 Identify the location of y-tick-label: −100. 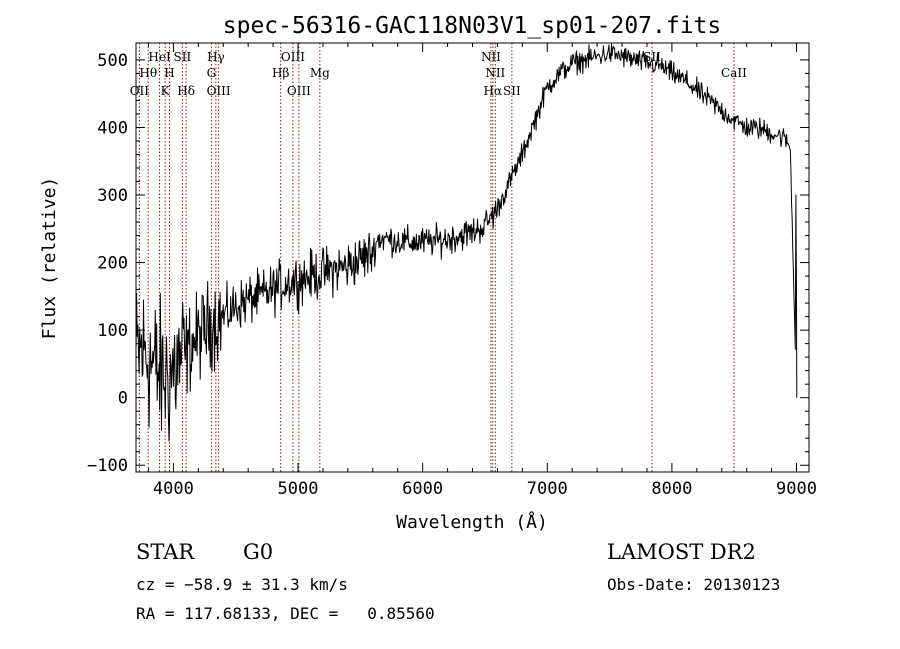
(107, 466).